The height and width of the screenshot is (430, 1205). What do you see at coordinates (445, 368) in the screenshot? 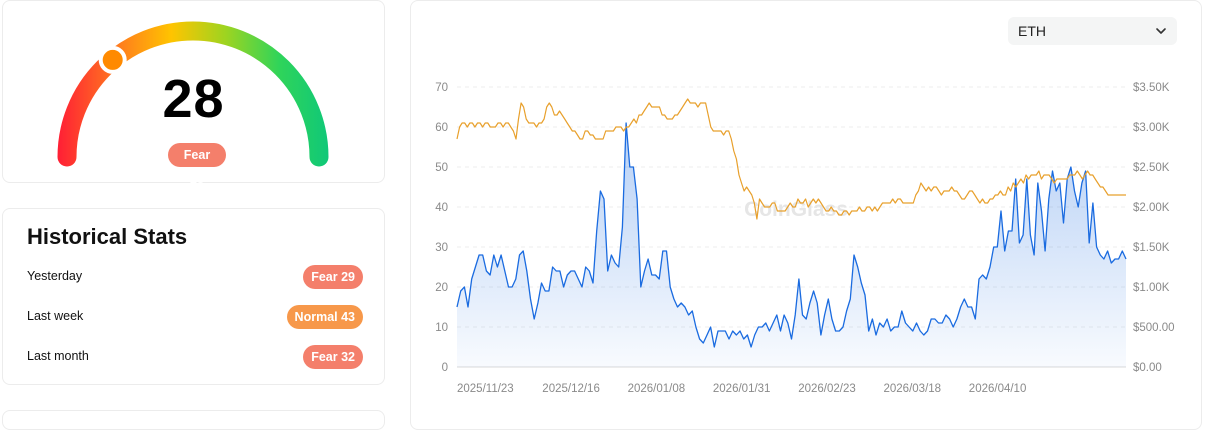
I see `y-left-tick-label: 0` at bounding box center [445, 368].